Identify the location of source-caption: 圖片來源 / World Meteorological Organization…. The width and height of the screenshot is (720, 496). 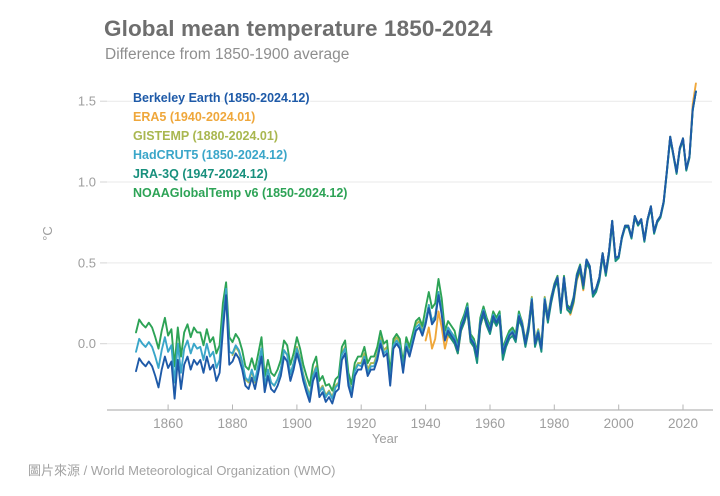
(182, 470).